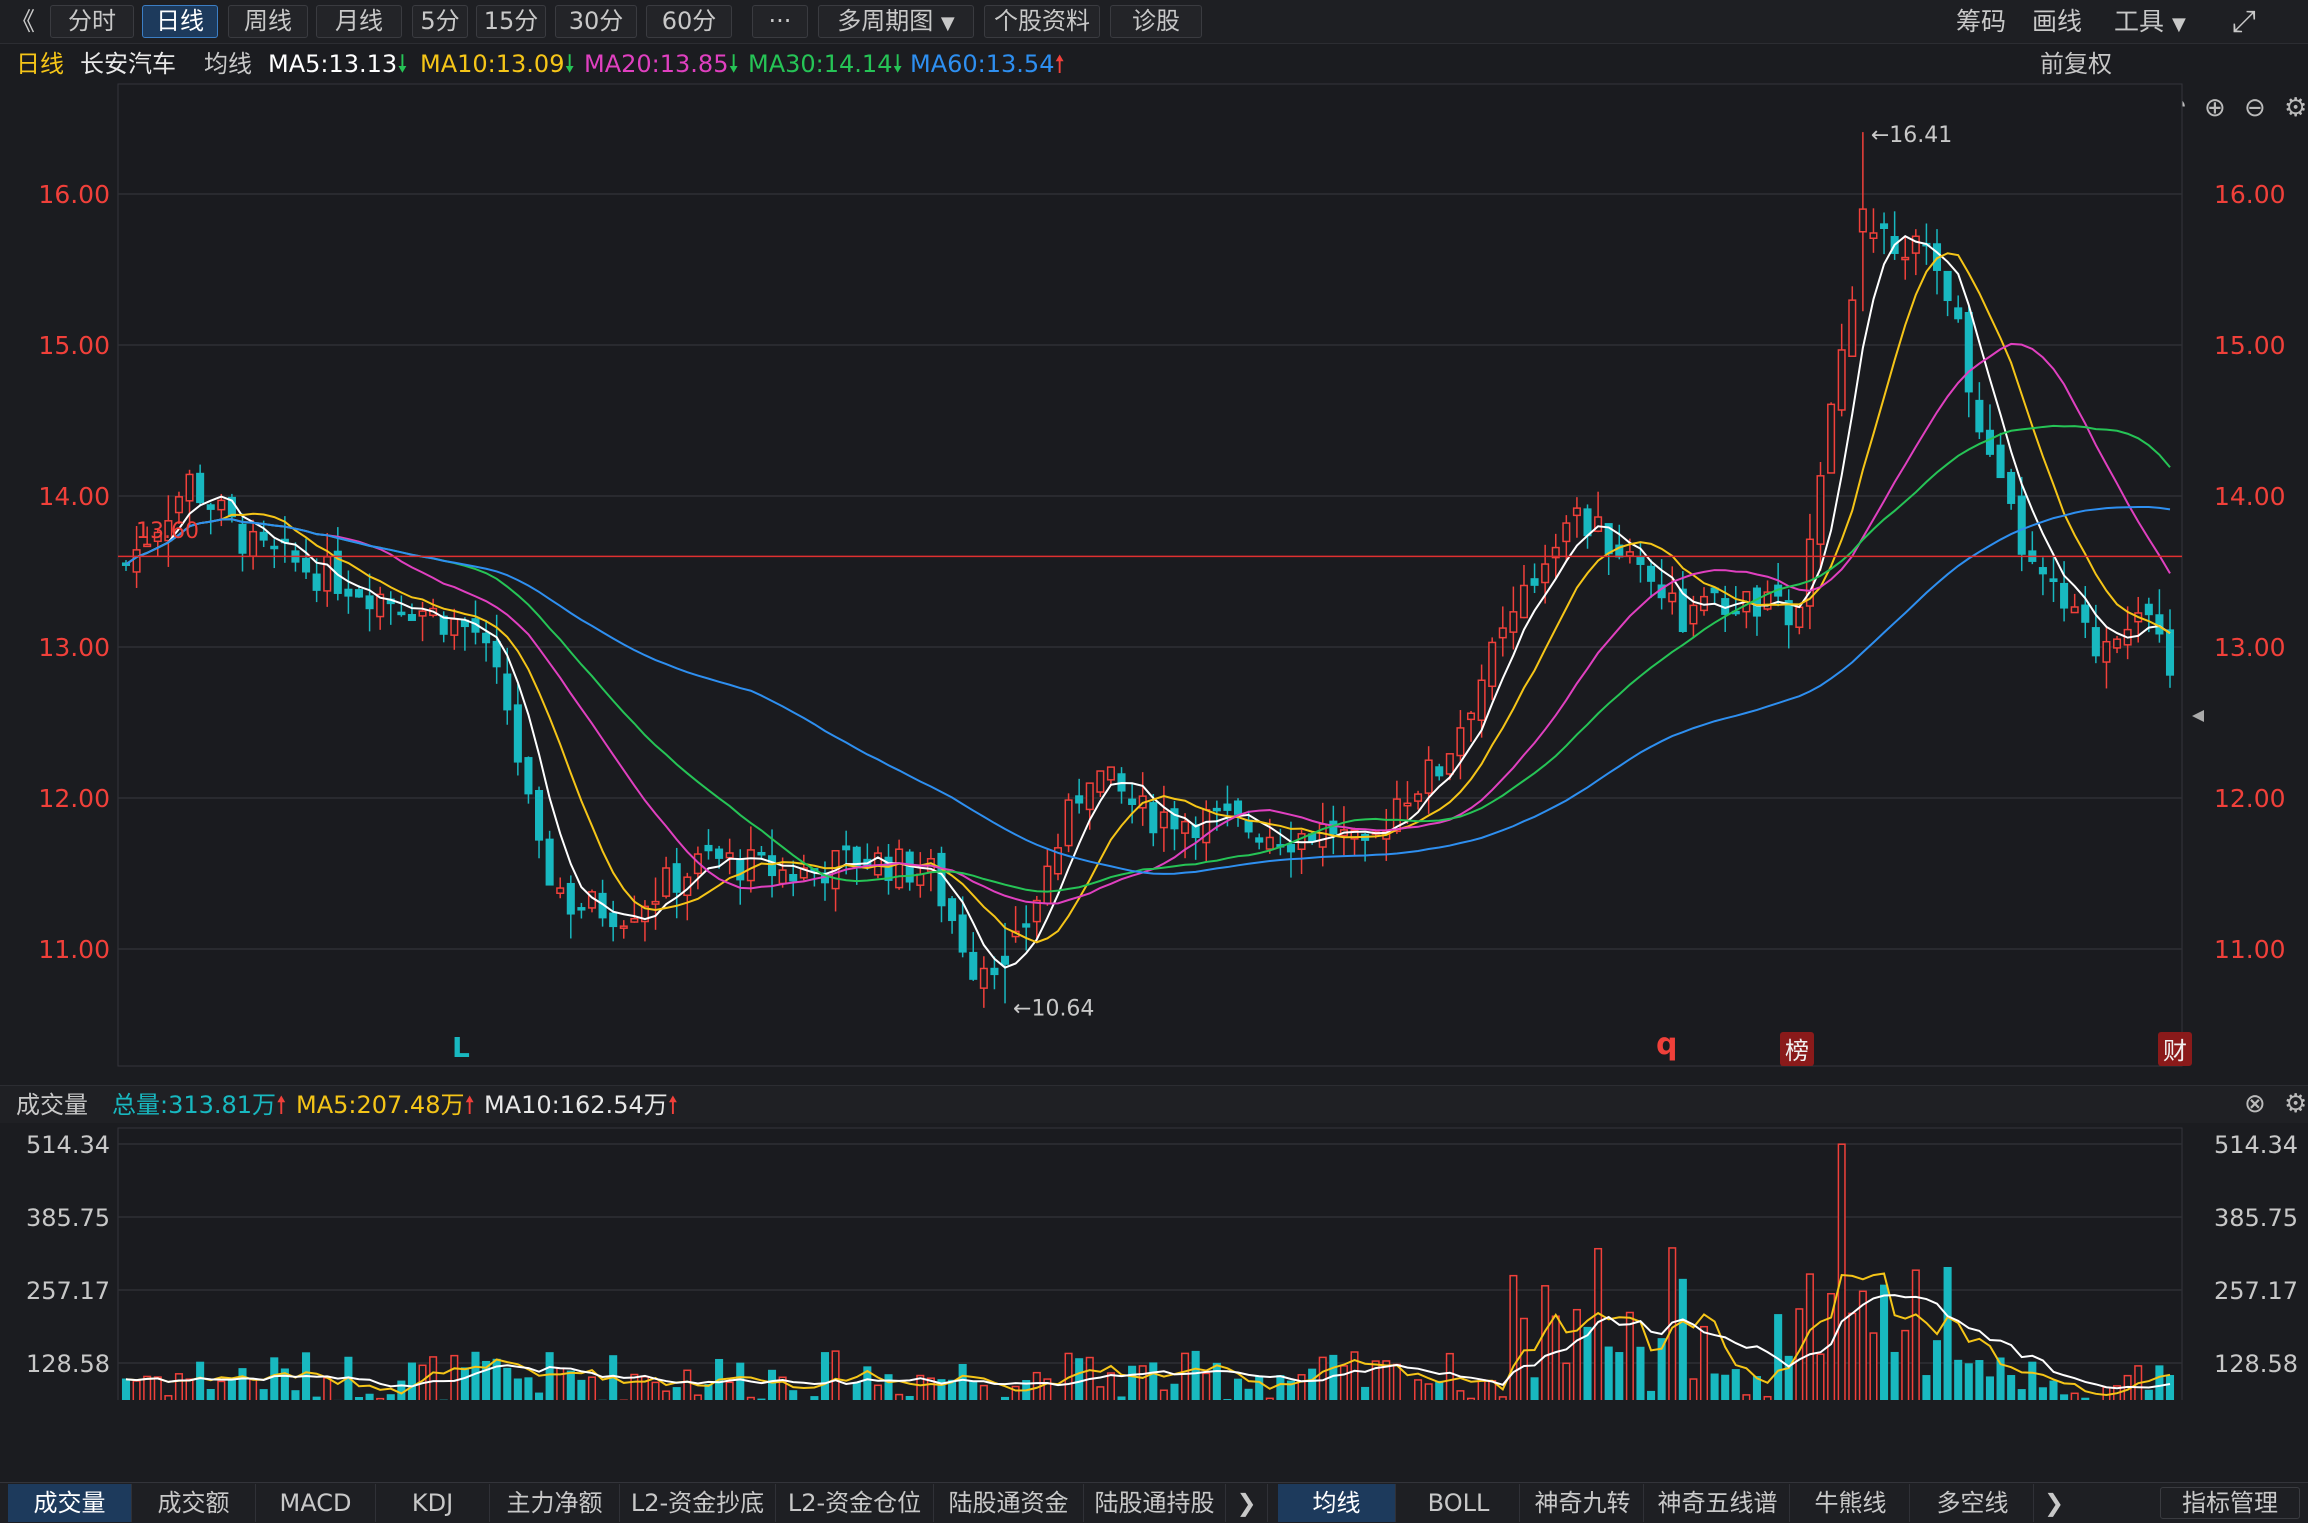  What do you see at coordinates (1973, 1503) in the screenshot?
I see `overlay-tab-5: 多空线` at bounding box center [1973, 1503].